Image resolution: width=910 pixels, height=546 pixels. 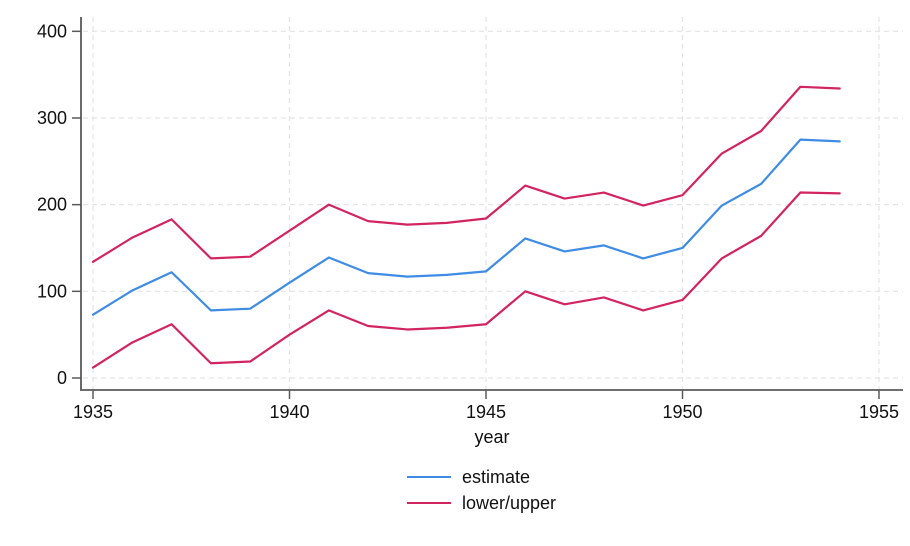 What do you see at coordinates (492, 437) in the screenshot?
I see `x-axis-title: year` at bounding box center [492, 437].